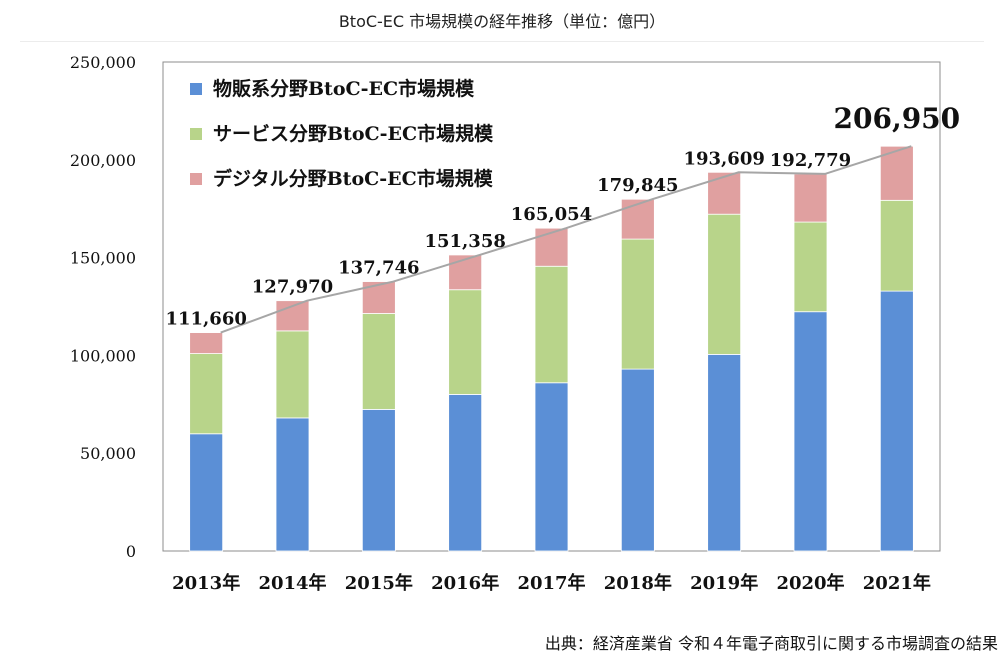 The image size is (1004, 658). Describe the element at coordinates (810, 583) in the screenshot. I see `x-tick-label: 2020年` at that location.